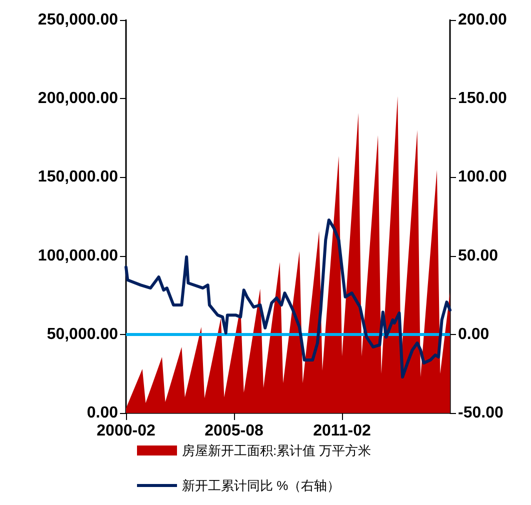 The height and width of the screenshot is (505, 531). What do you see at coordinates (78, 99) in the screenshot?
I see `y-tick-label: 200,000.00` at bounding box center [78, 99].